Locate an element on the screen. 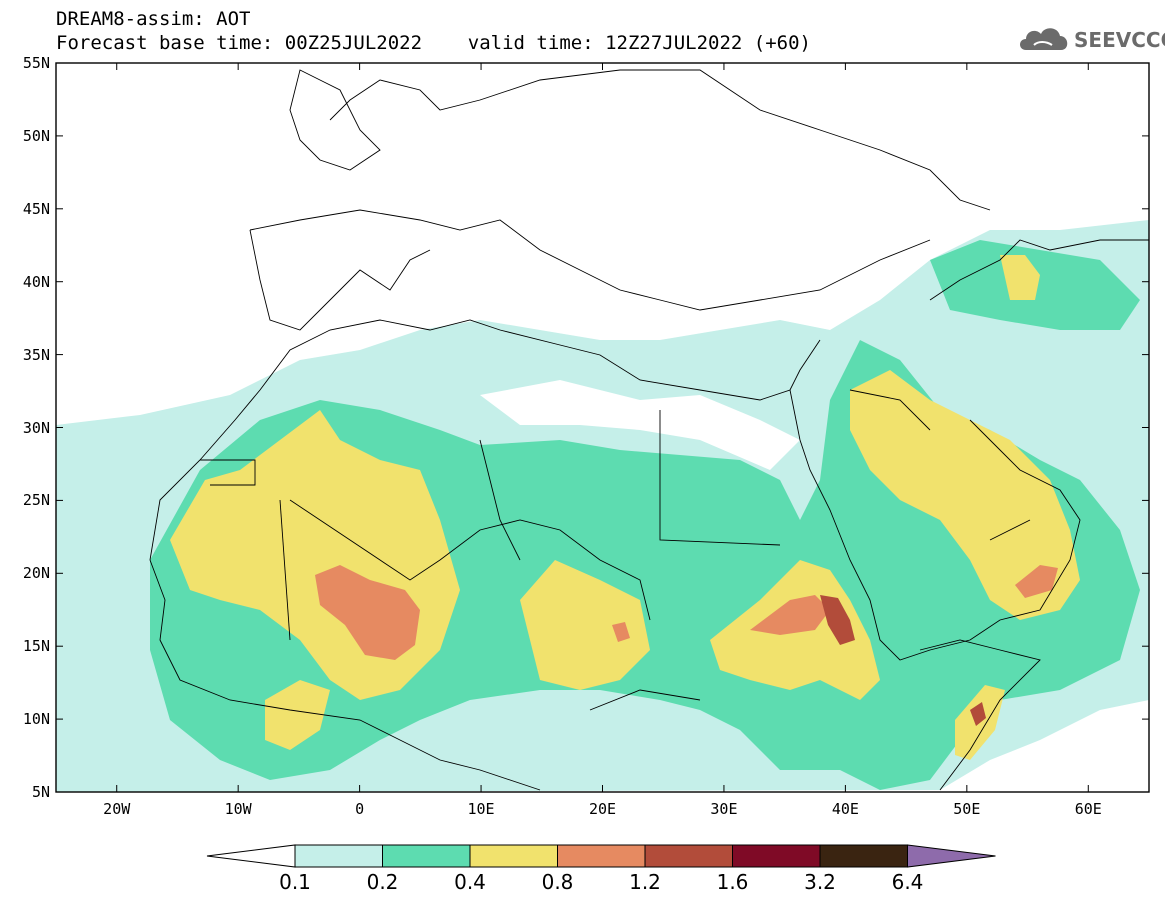 This screenshot has height=905, width=1165. lat-tick-label: 10N is located at coordinates (36, 719).